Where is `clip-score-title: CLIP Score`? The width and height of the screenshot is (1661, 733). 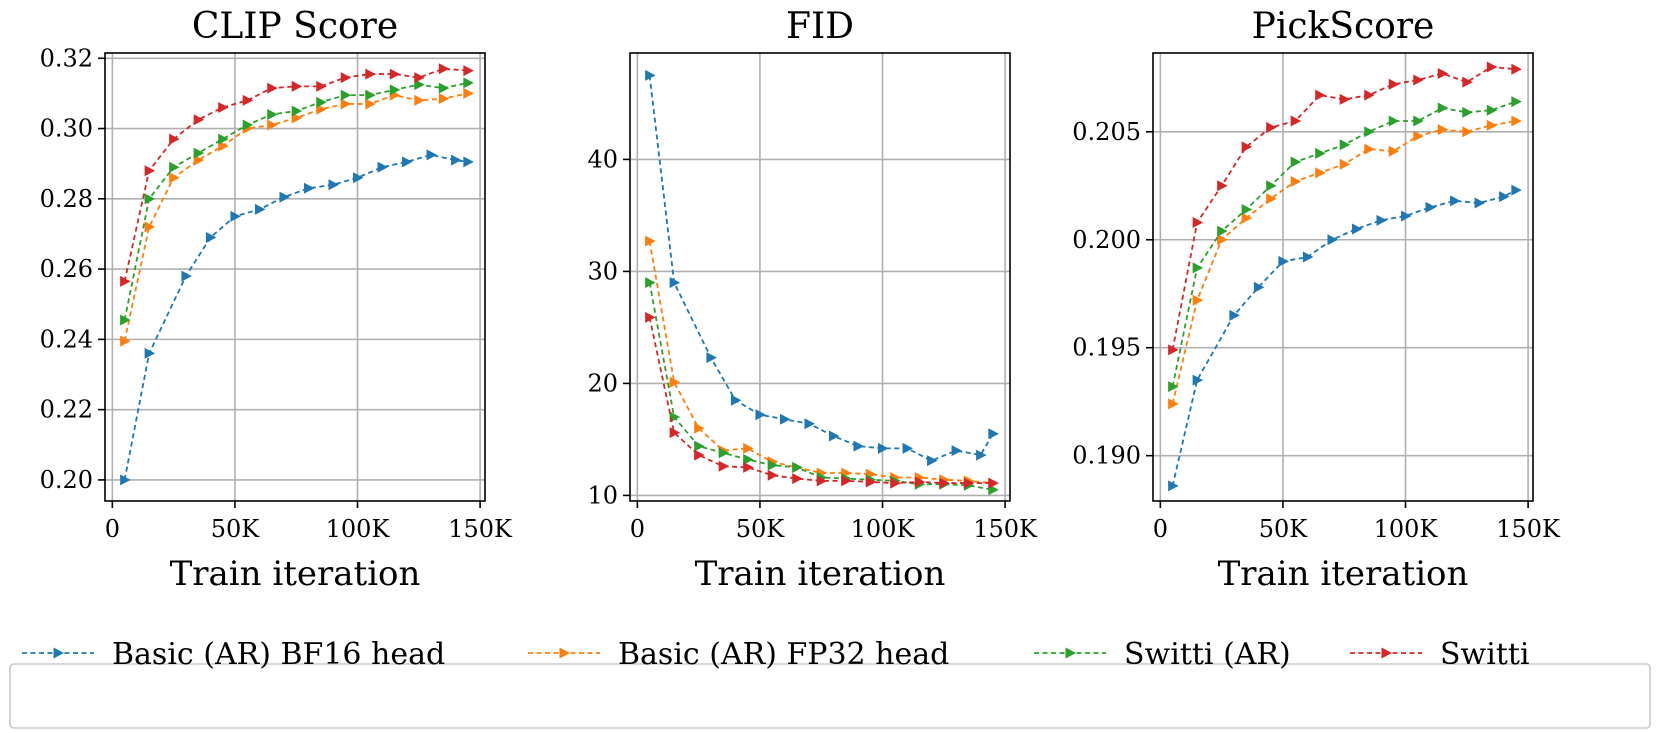
clip-score-title: CLIP Score is located at coordinates (295, 26).